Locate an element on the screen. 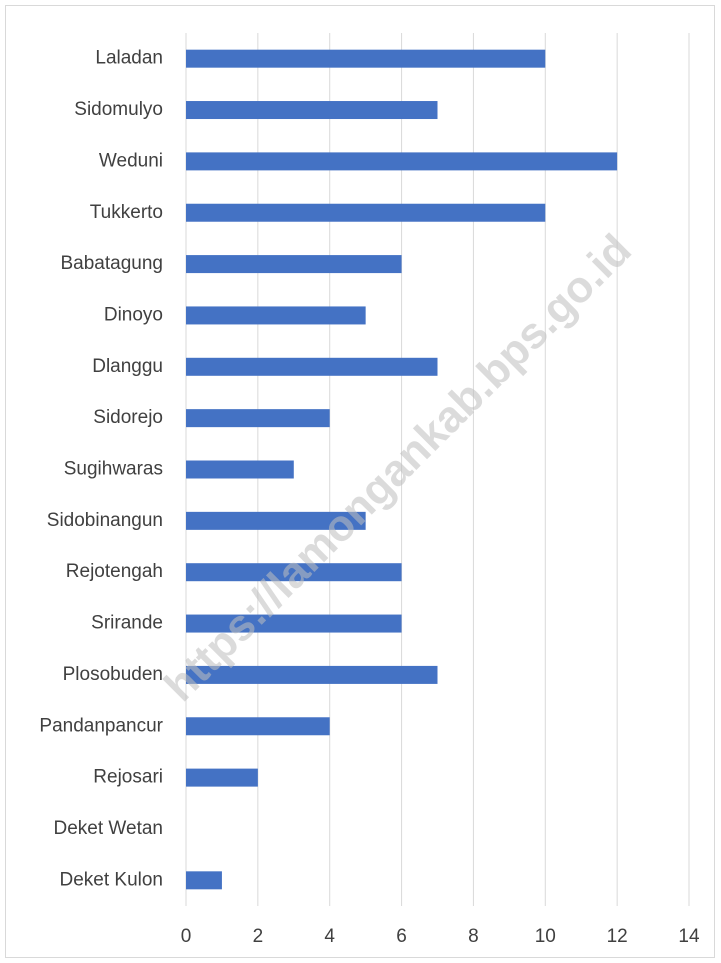 The image size is (721, 963). x-tick-label: 14 is located at coordinates (689, 936).